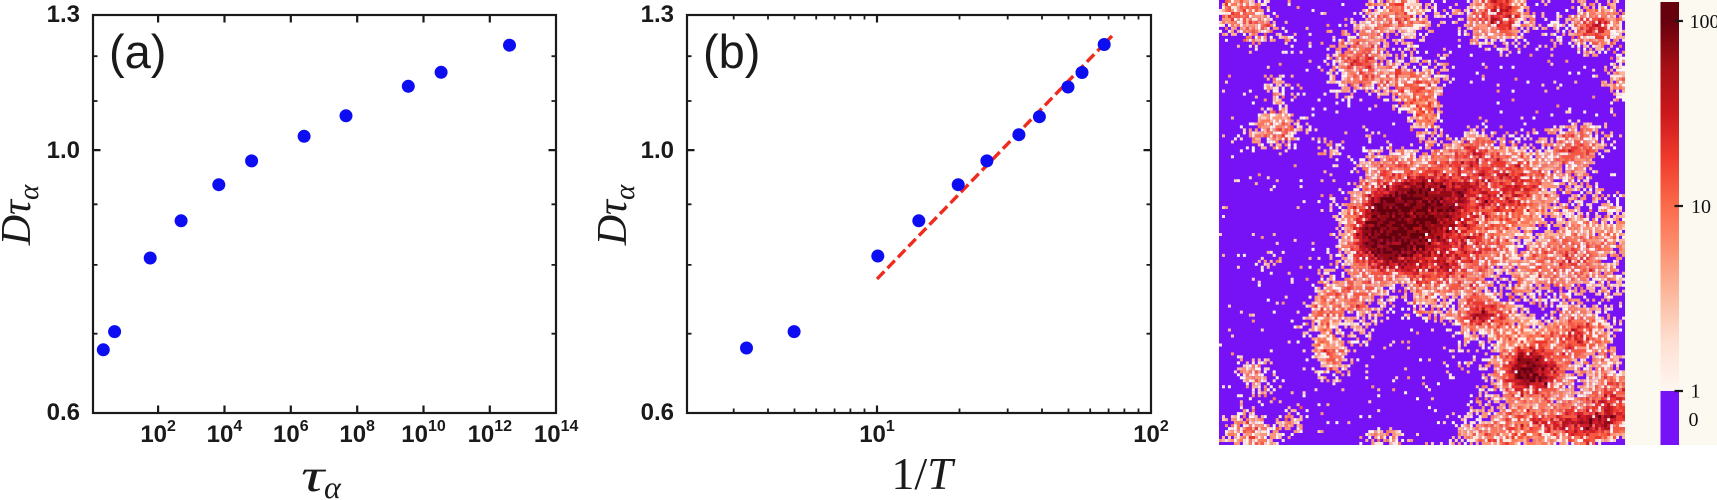 The height and width of the screenshot is (500, 1717). I want to click on svg-text: (a), so click(137, 51).